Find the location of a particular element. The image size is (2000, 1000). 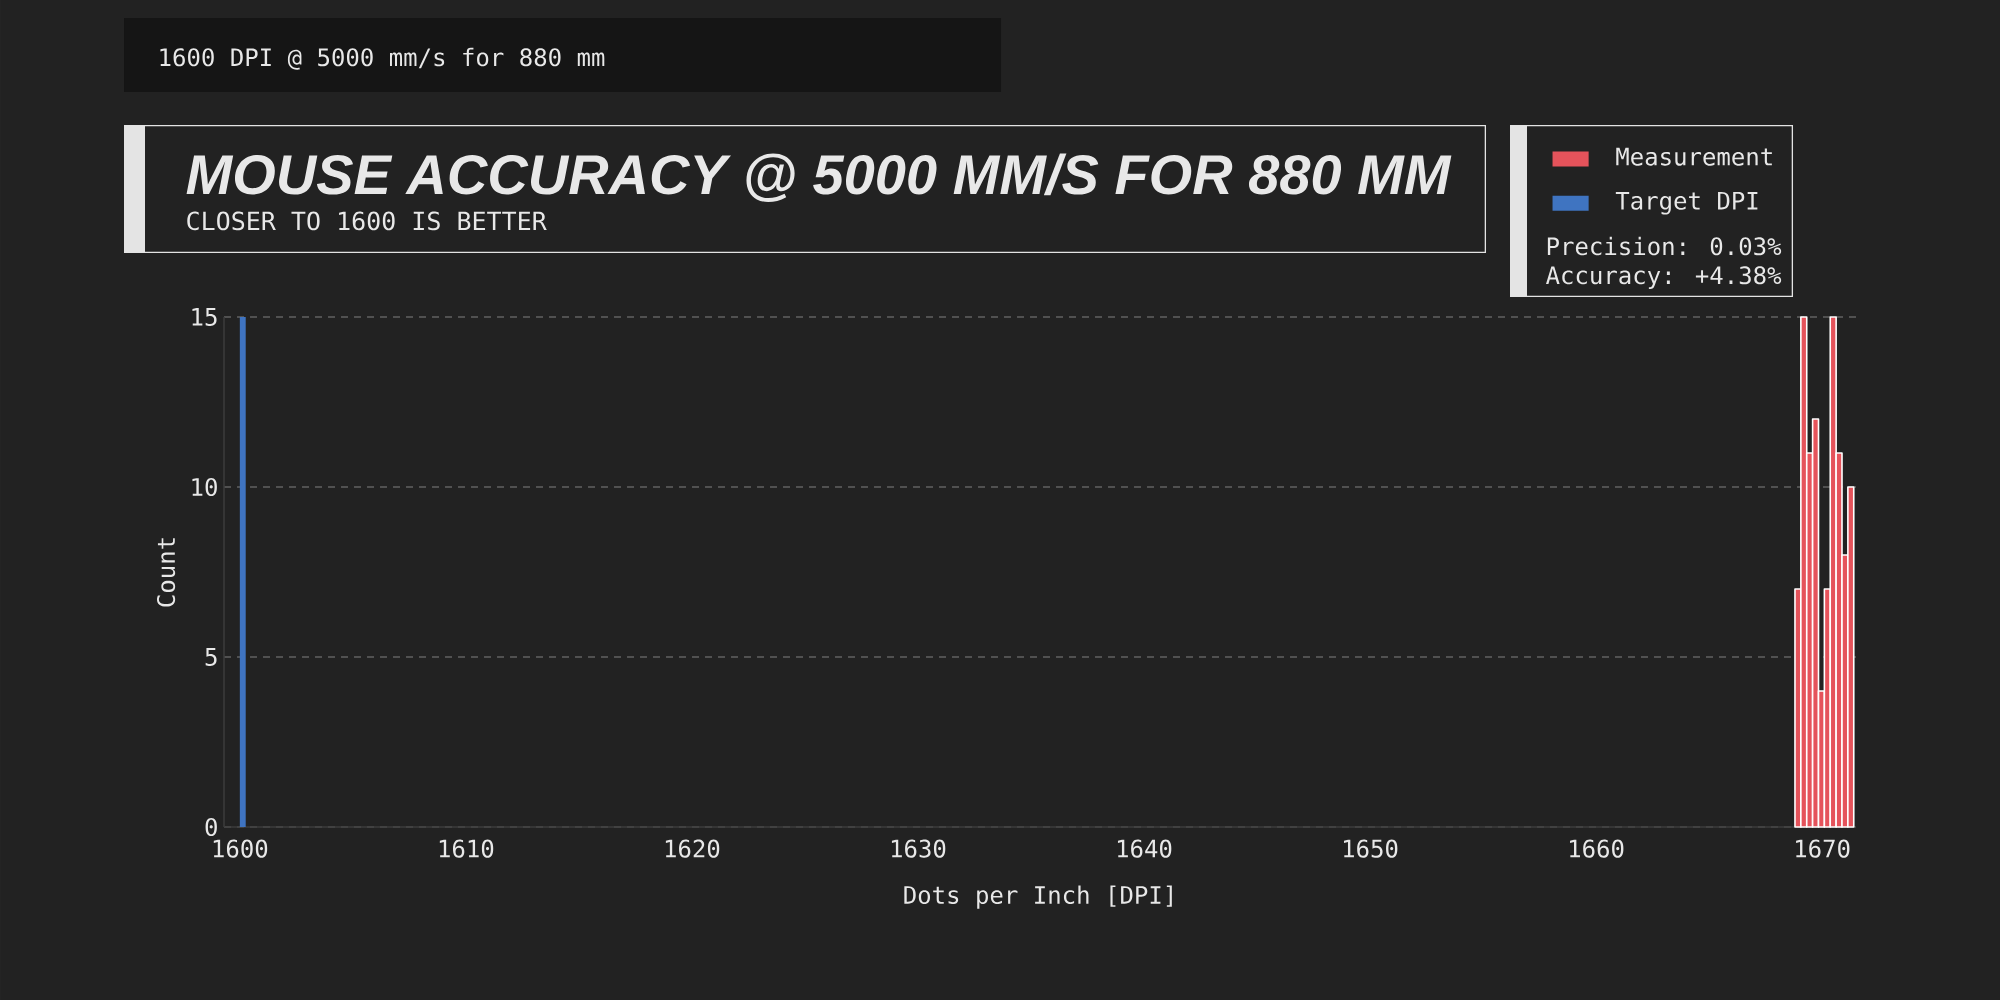

x-tick-label: 1610 is located at coordinates (466, 848).